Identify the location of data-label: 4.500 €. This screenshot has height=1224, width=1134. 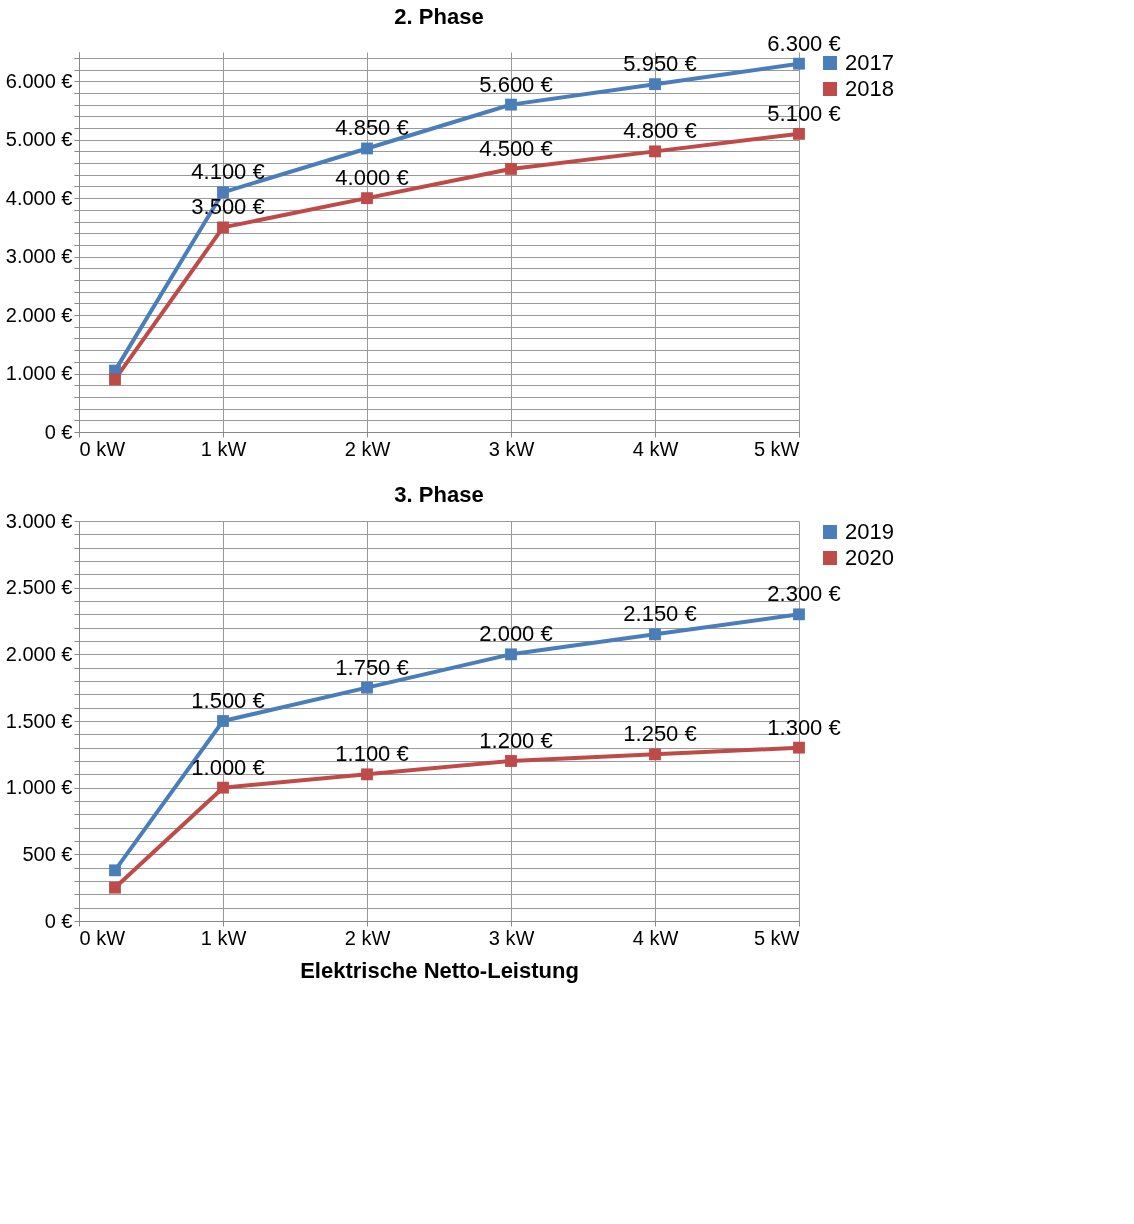
(516, 148).